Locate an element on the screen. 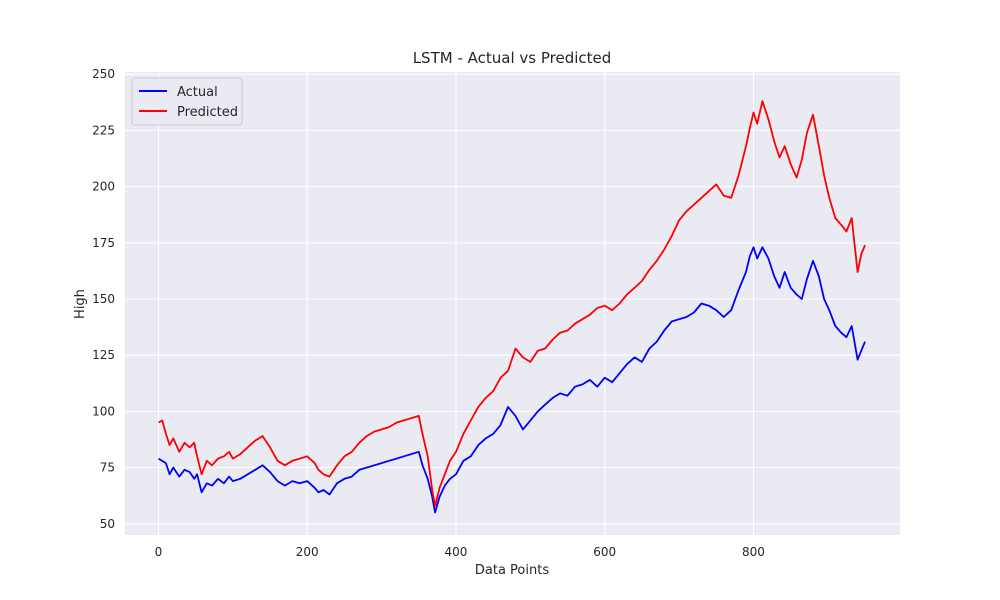 The image size is (1000, 600). x-tick-label: 400 is located at coordinates (456, 552).